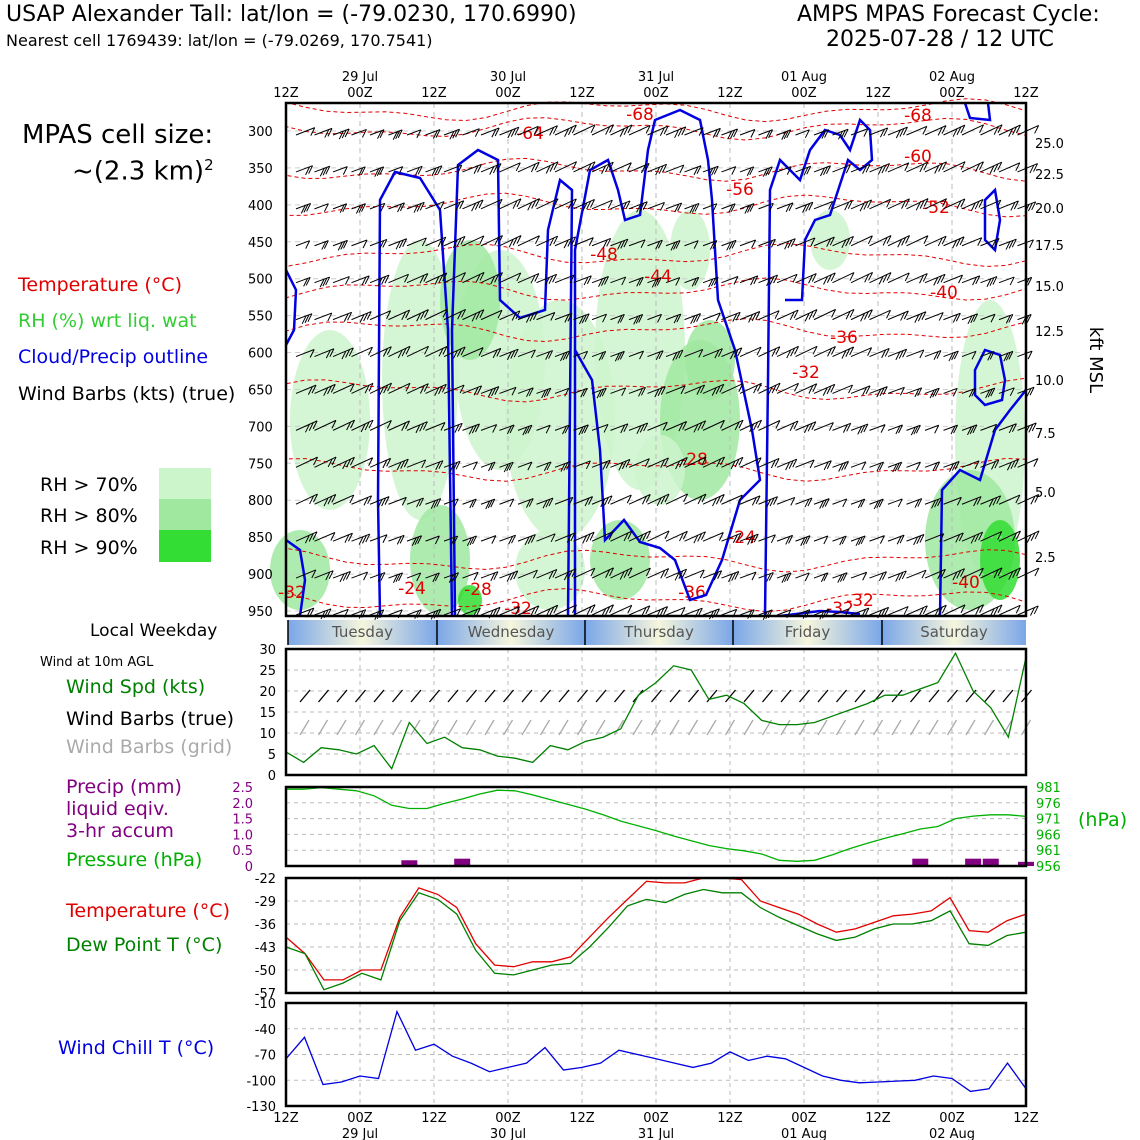 Image resolution: width=1140 pixels, height=1140 pixels. Describe the element at coordinates (242, 835) in the screenshot. I see `precip-tick-label: 1.0` at that location.